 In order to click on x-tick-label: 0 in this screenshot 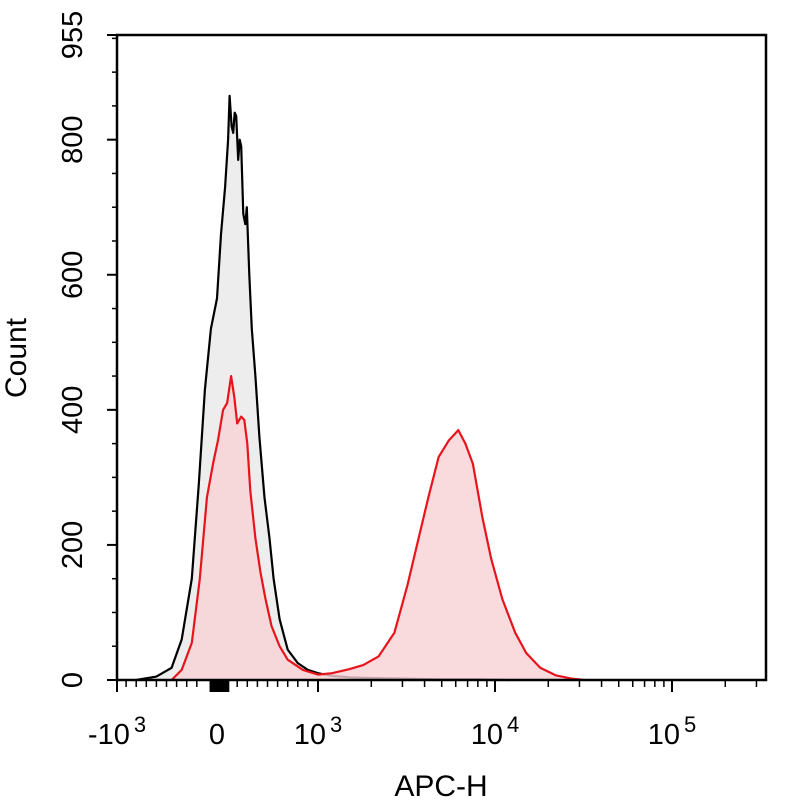, I will do `click(217, 735)`.